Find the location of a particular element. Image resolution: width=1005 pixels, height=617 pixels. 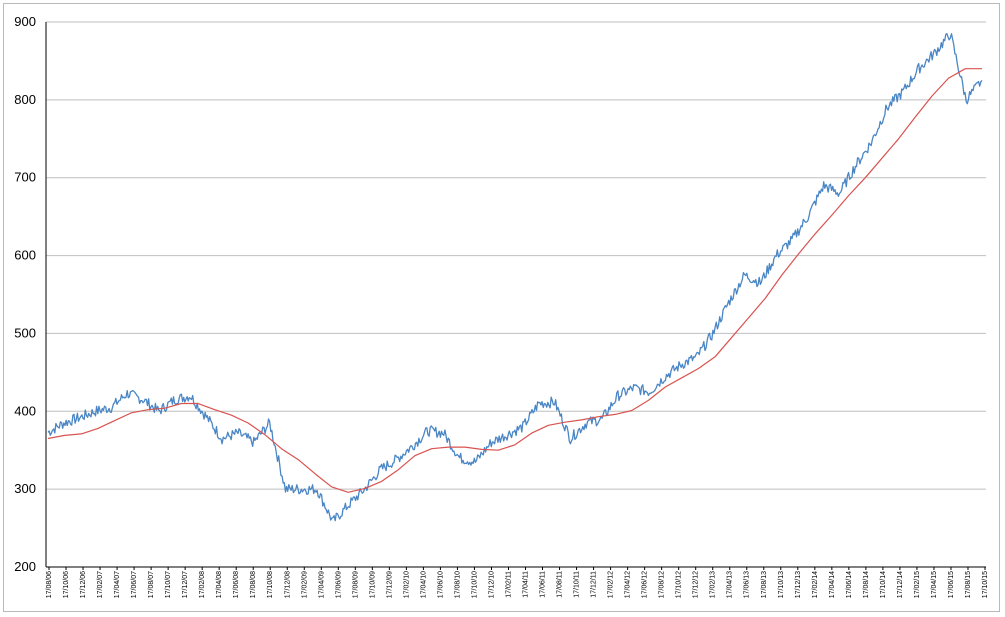

x-tick-label: 17/08/11 is located at coordinates (560, 584).